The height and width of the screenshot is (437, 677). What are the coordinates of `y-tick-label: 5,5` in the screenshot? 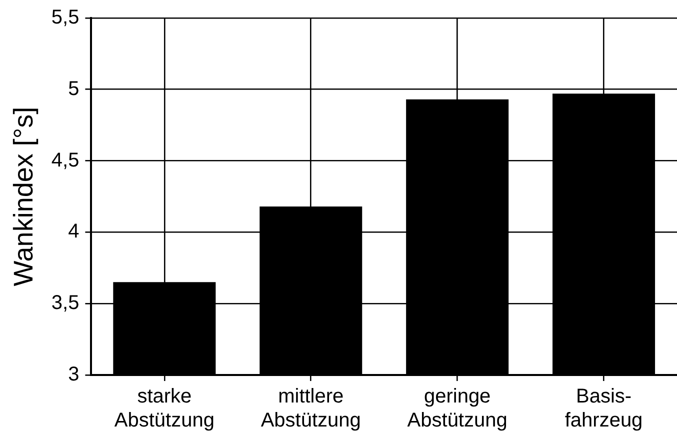 It's located at (65, 17).